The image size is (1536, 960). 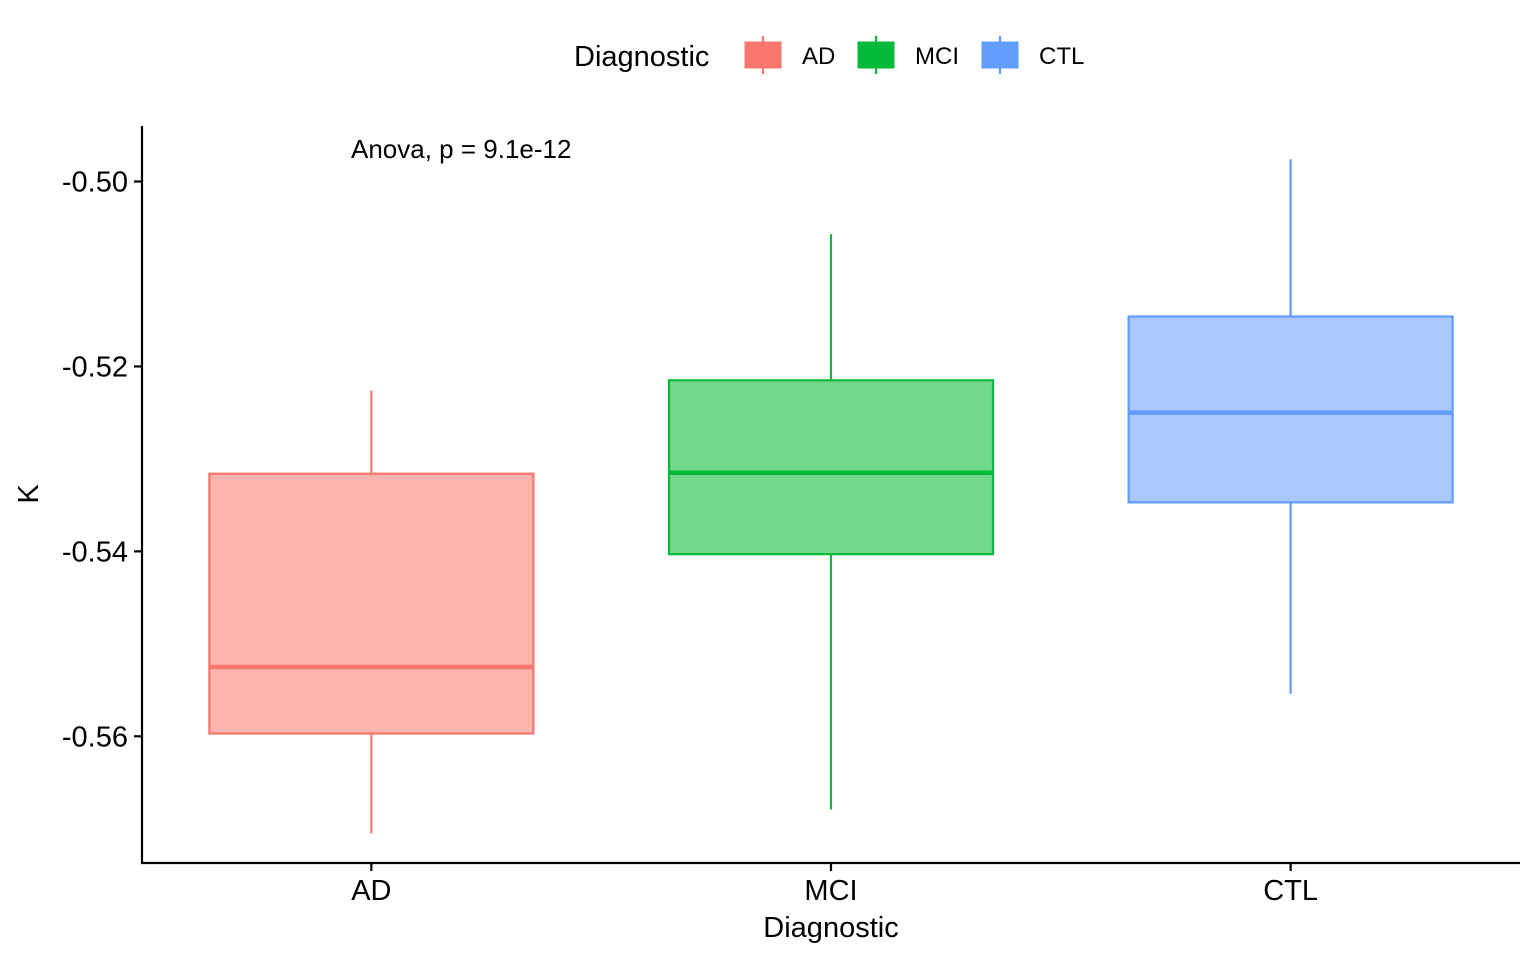 I want to click on legend-item-ad: AD, so click(x=789, y=55).